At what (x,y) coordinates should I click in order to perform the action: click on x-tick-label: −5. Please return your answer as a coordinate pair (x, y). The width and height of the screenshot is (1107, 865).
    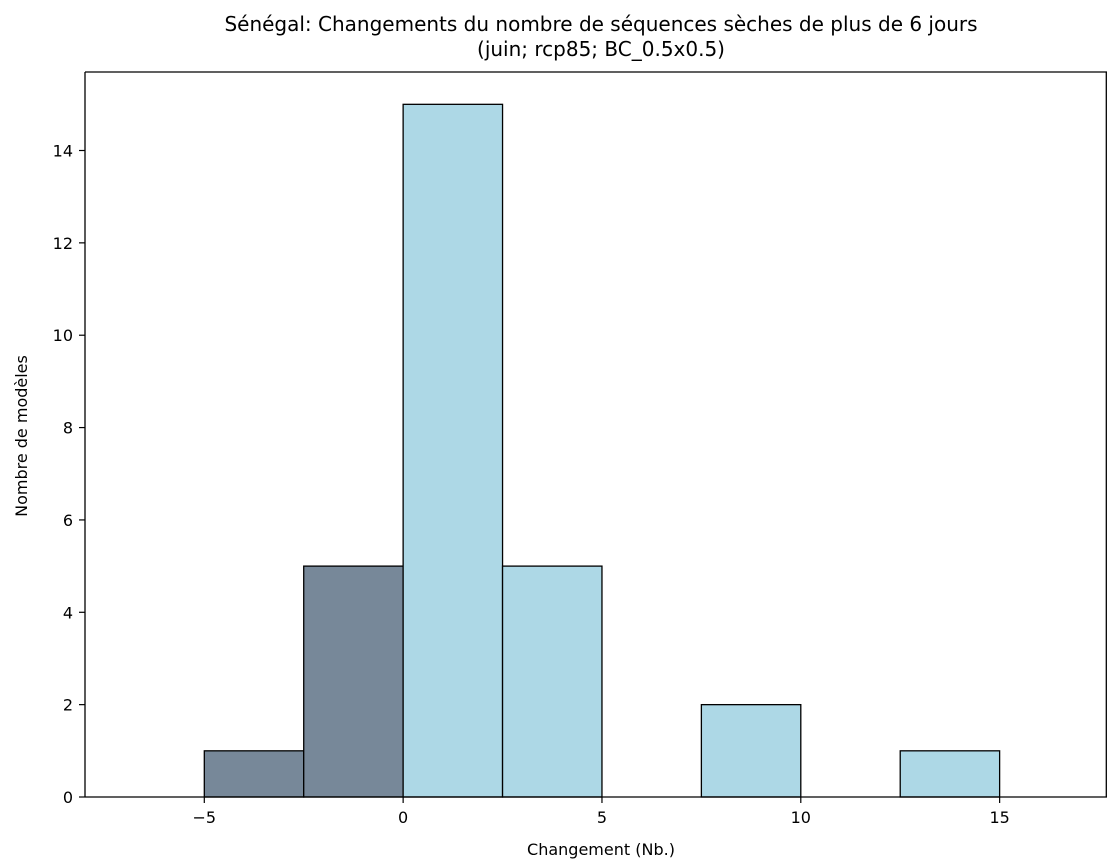
    Looking at the image, I should click on (205, 817).